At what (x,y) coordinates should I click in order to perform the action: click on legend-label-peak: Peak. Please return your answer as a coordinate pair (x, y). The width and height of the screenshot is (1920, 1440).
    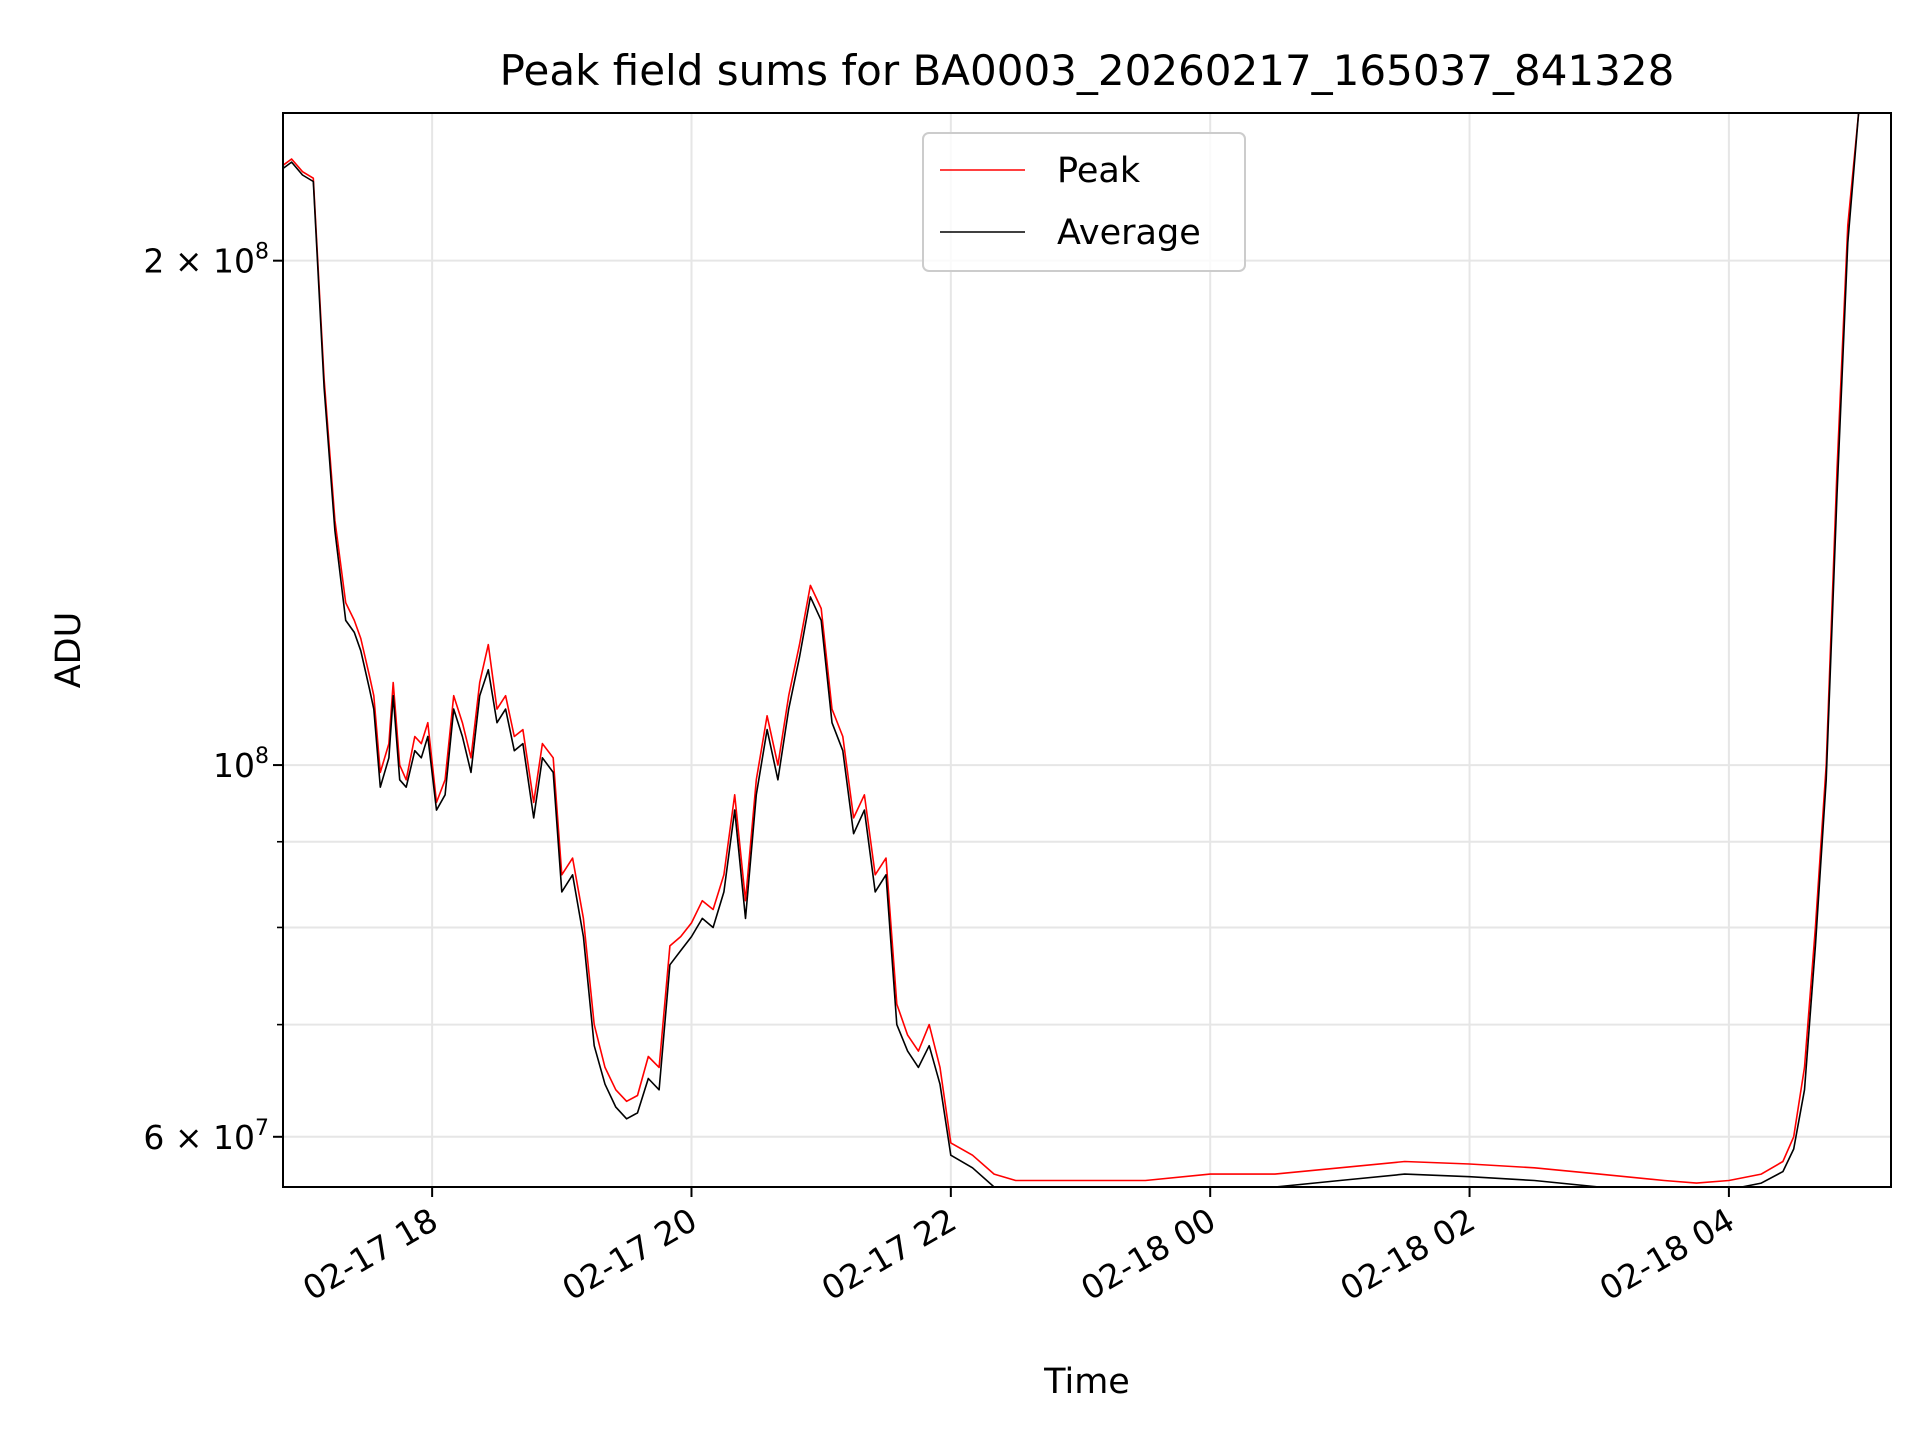
    Looking at the image, I should click on (1099, 171).